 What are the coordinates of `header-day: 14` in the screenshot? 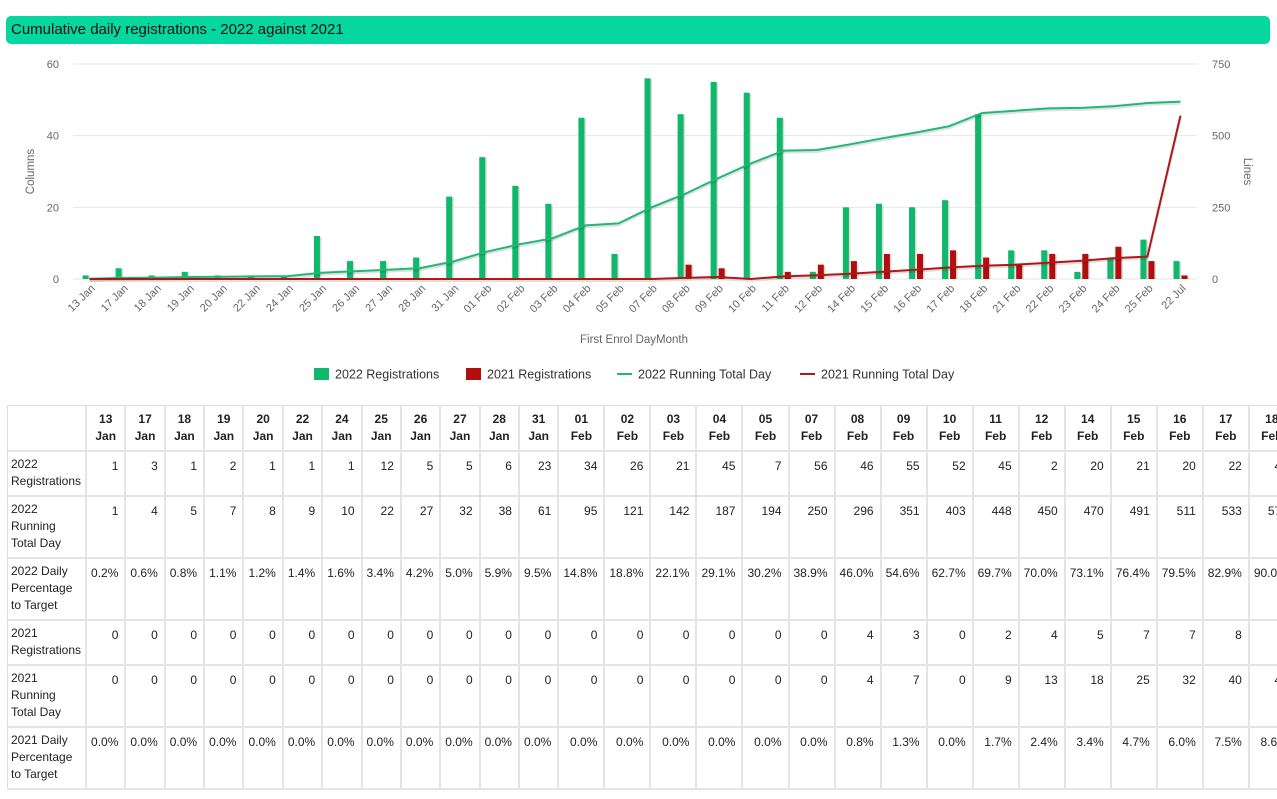 It's located at (1088, 419).